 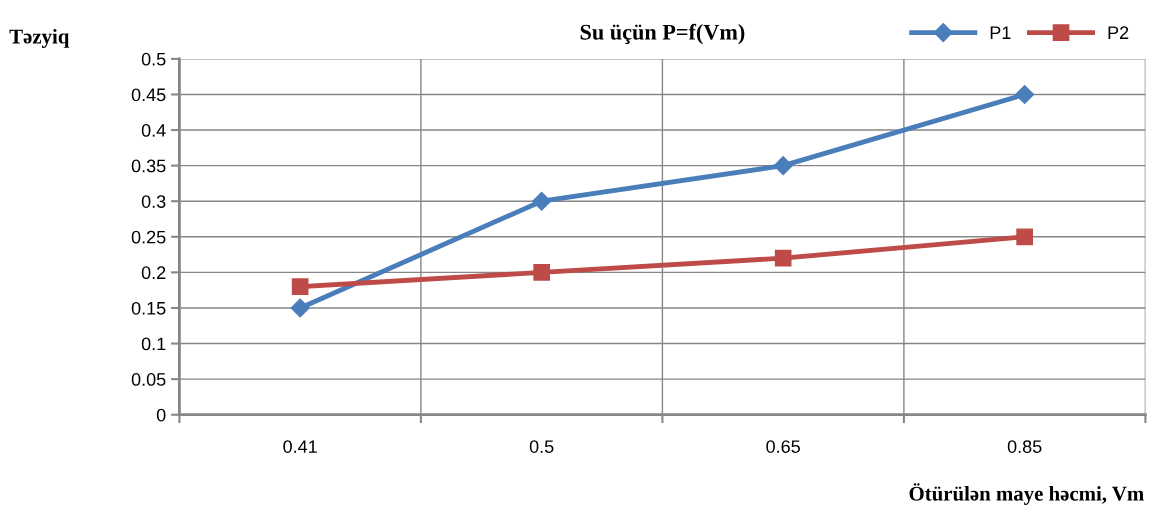 What do you see at coordinates (1118, 32) in the screenshot?
I see `legend-label: P2` at bounding box center [1118, 32].